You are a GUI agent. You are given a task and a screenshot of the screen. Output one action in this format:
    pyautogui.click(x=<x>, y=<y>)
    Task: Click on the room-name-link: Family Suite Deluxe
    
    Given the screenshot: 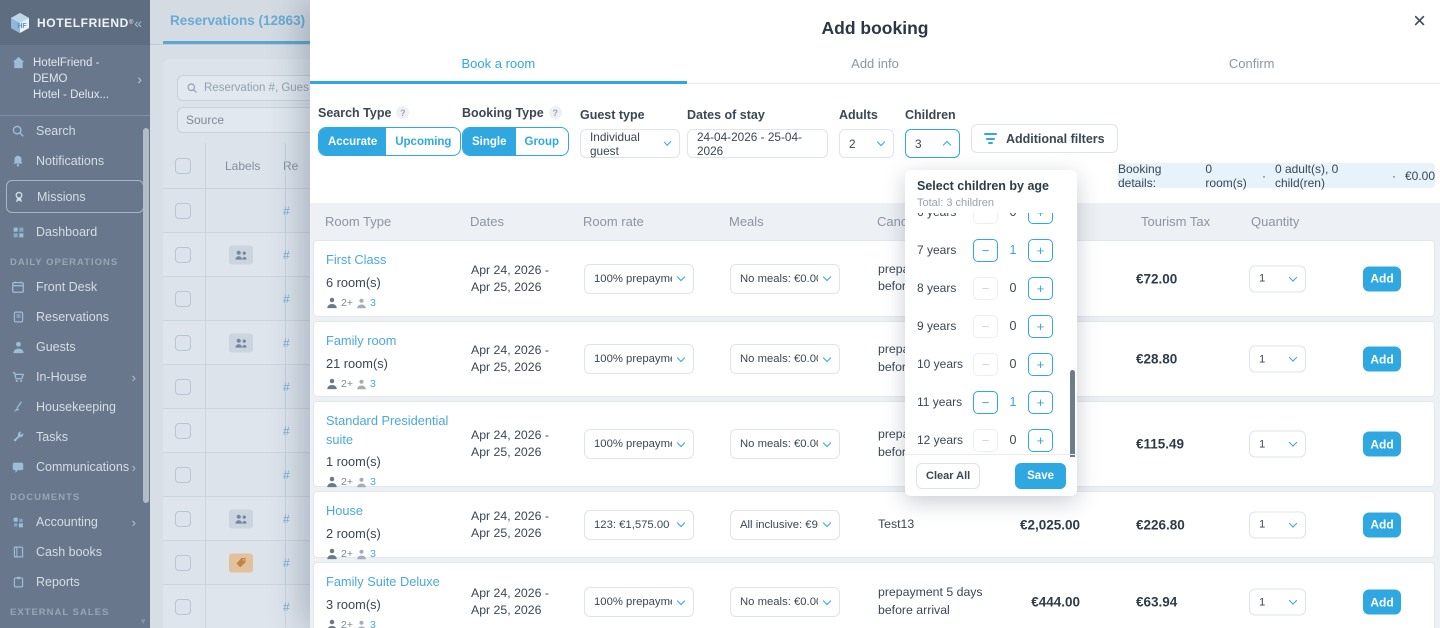 What is the action you would take?
    pyautogui.click(x=383, y=581)
    